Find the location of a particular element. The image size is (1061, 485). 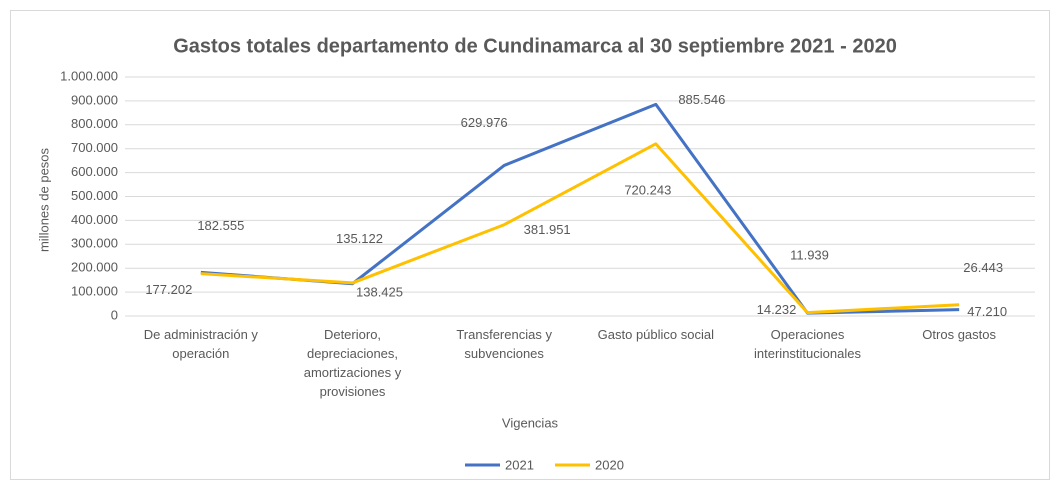

y-tick-label: 700.000 is located at coordinates (94, 147).